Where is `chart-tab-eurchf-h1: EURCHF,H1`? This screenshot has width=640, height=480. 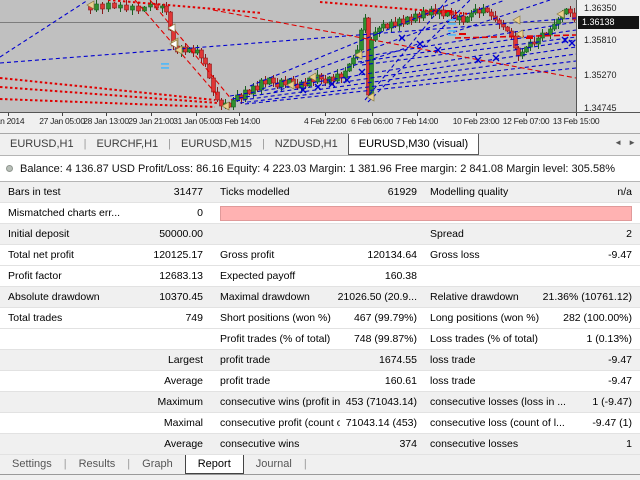
chart-tab-eurchf-h1: EURCHF,H1 is located at coordinates (127, 144).